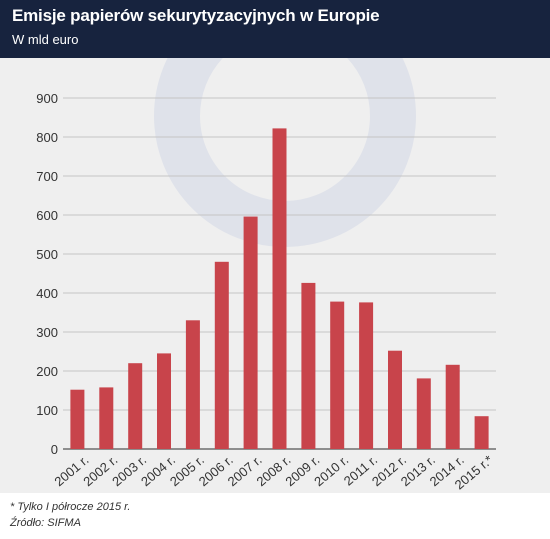 This screenshot has height=539, width=550. I want to click on y-tick-label: 700, so click(47, 176).